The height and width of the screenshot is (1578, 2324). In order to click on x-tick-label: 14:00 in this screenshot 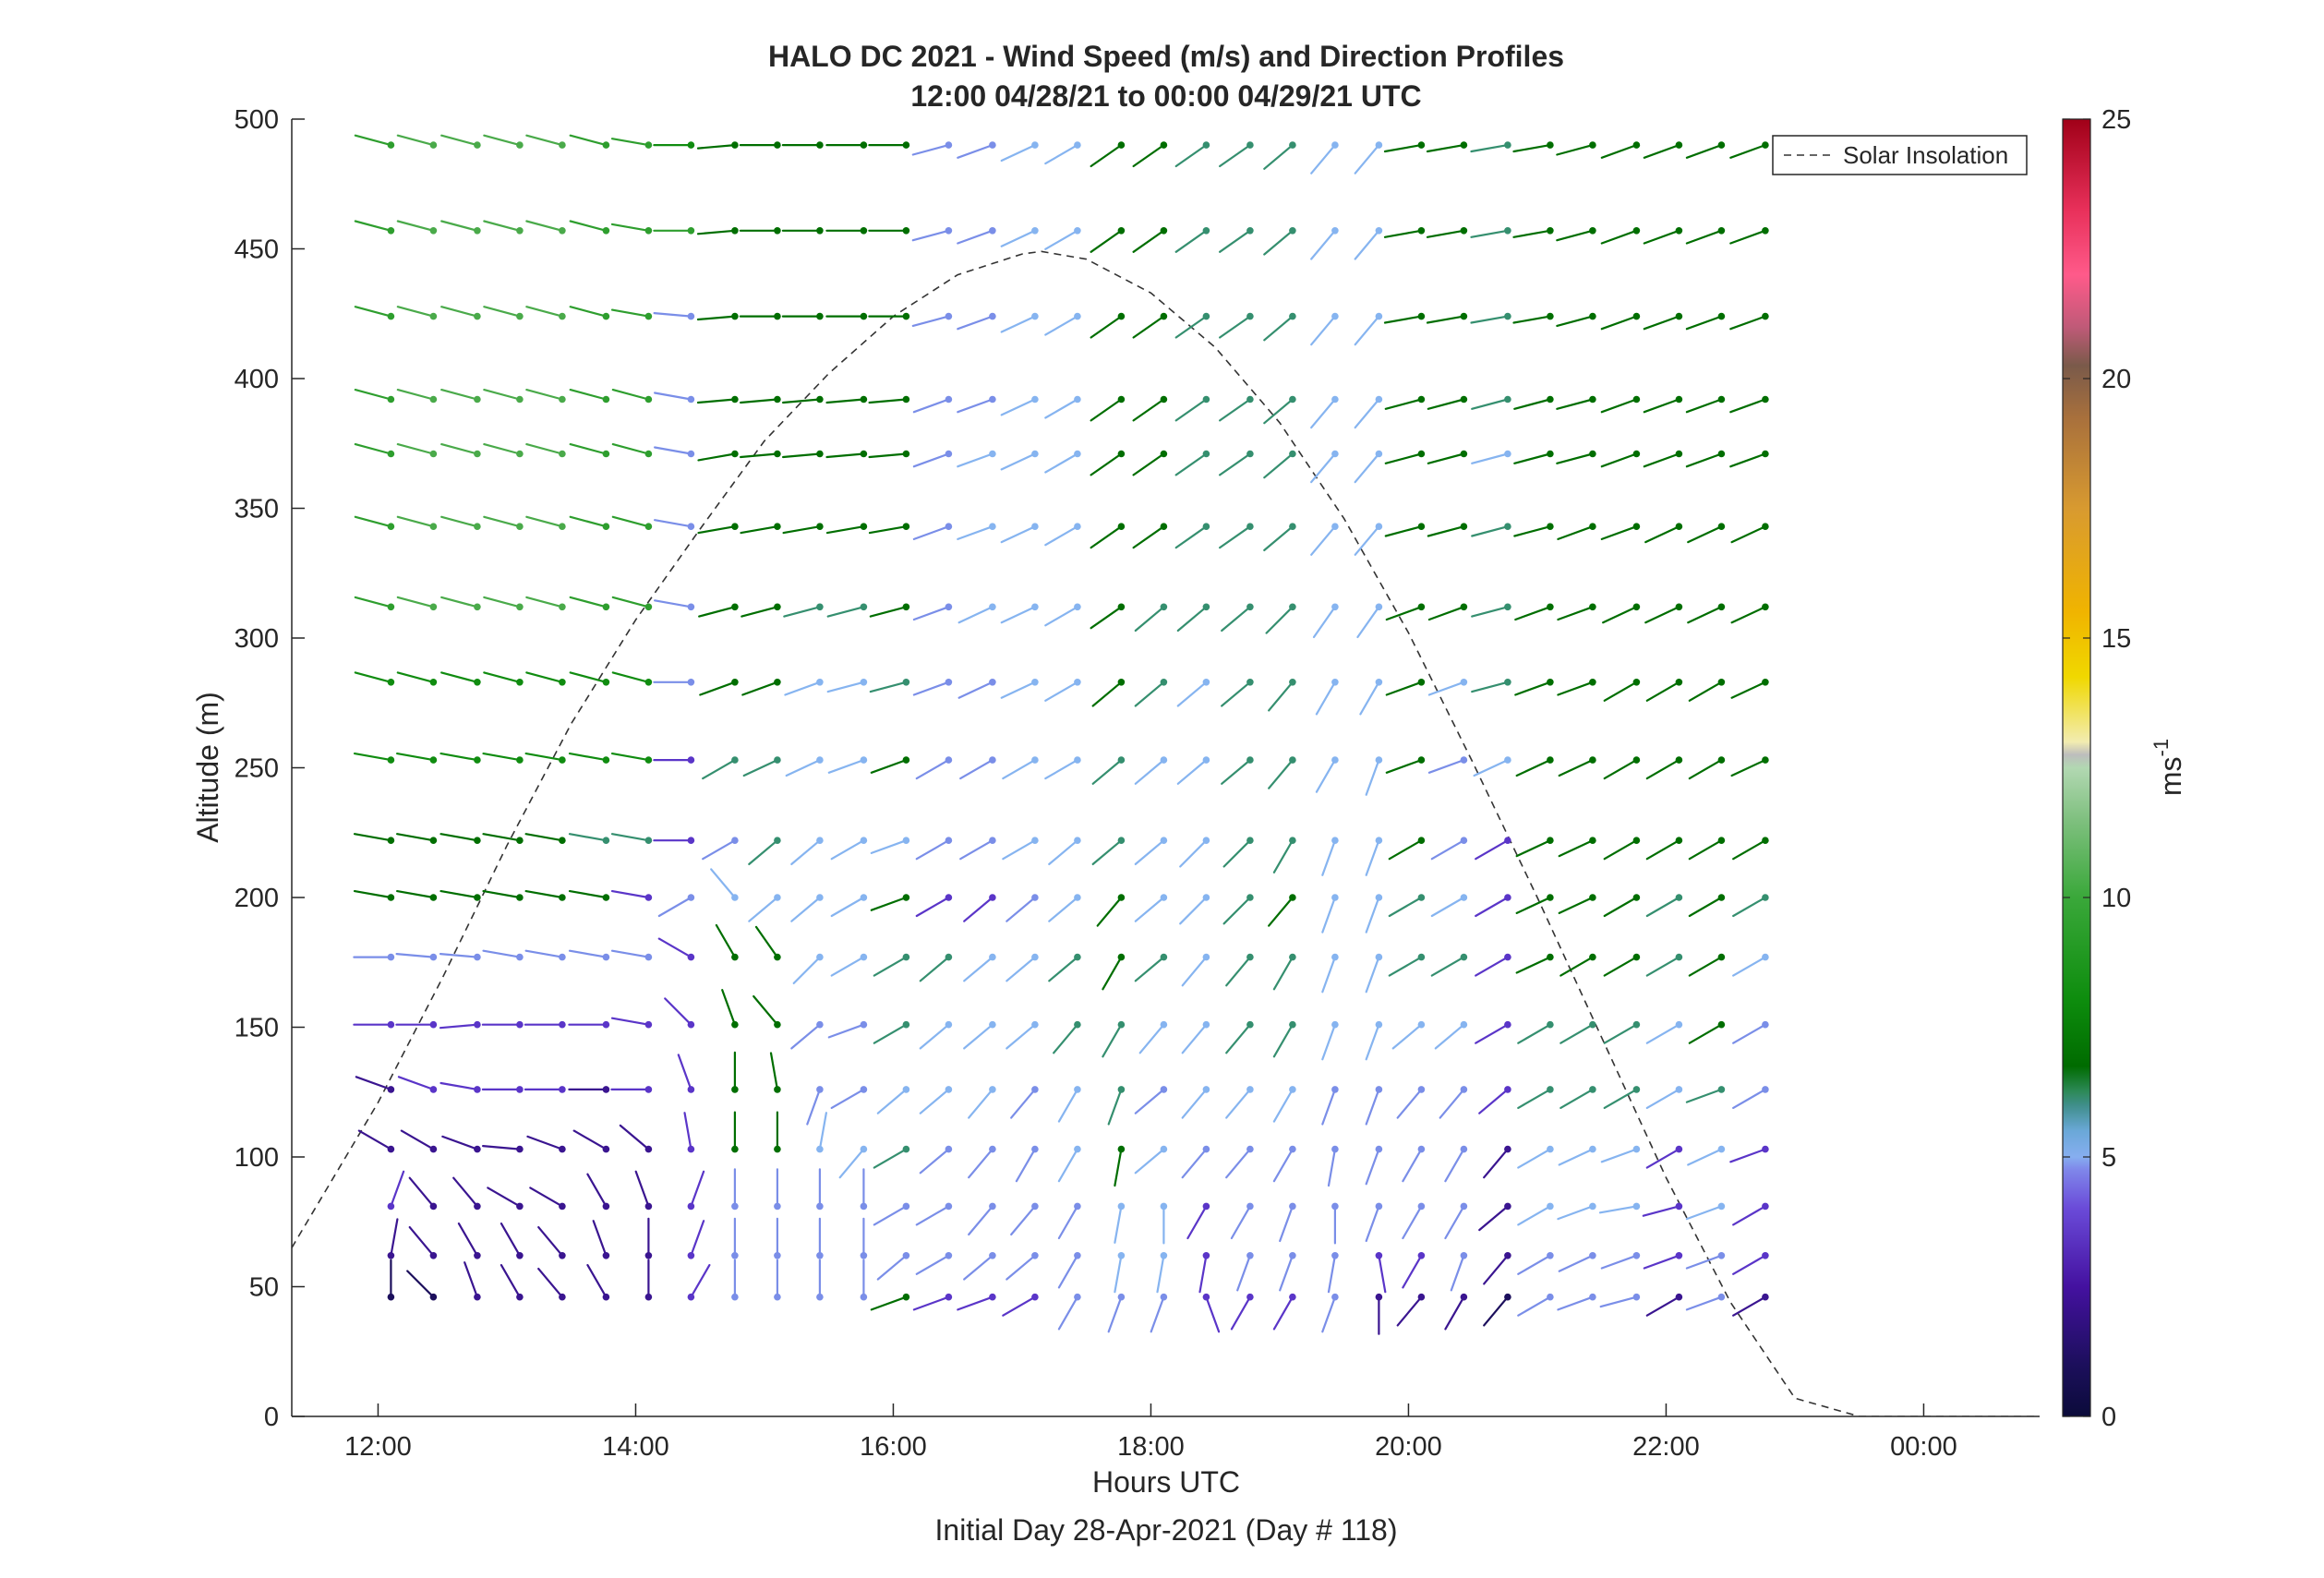, I will do `click(635, 1447)`.